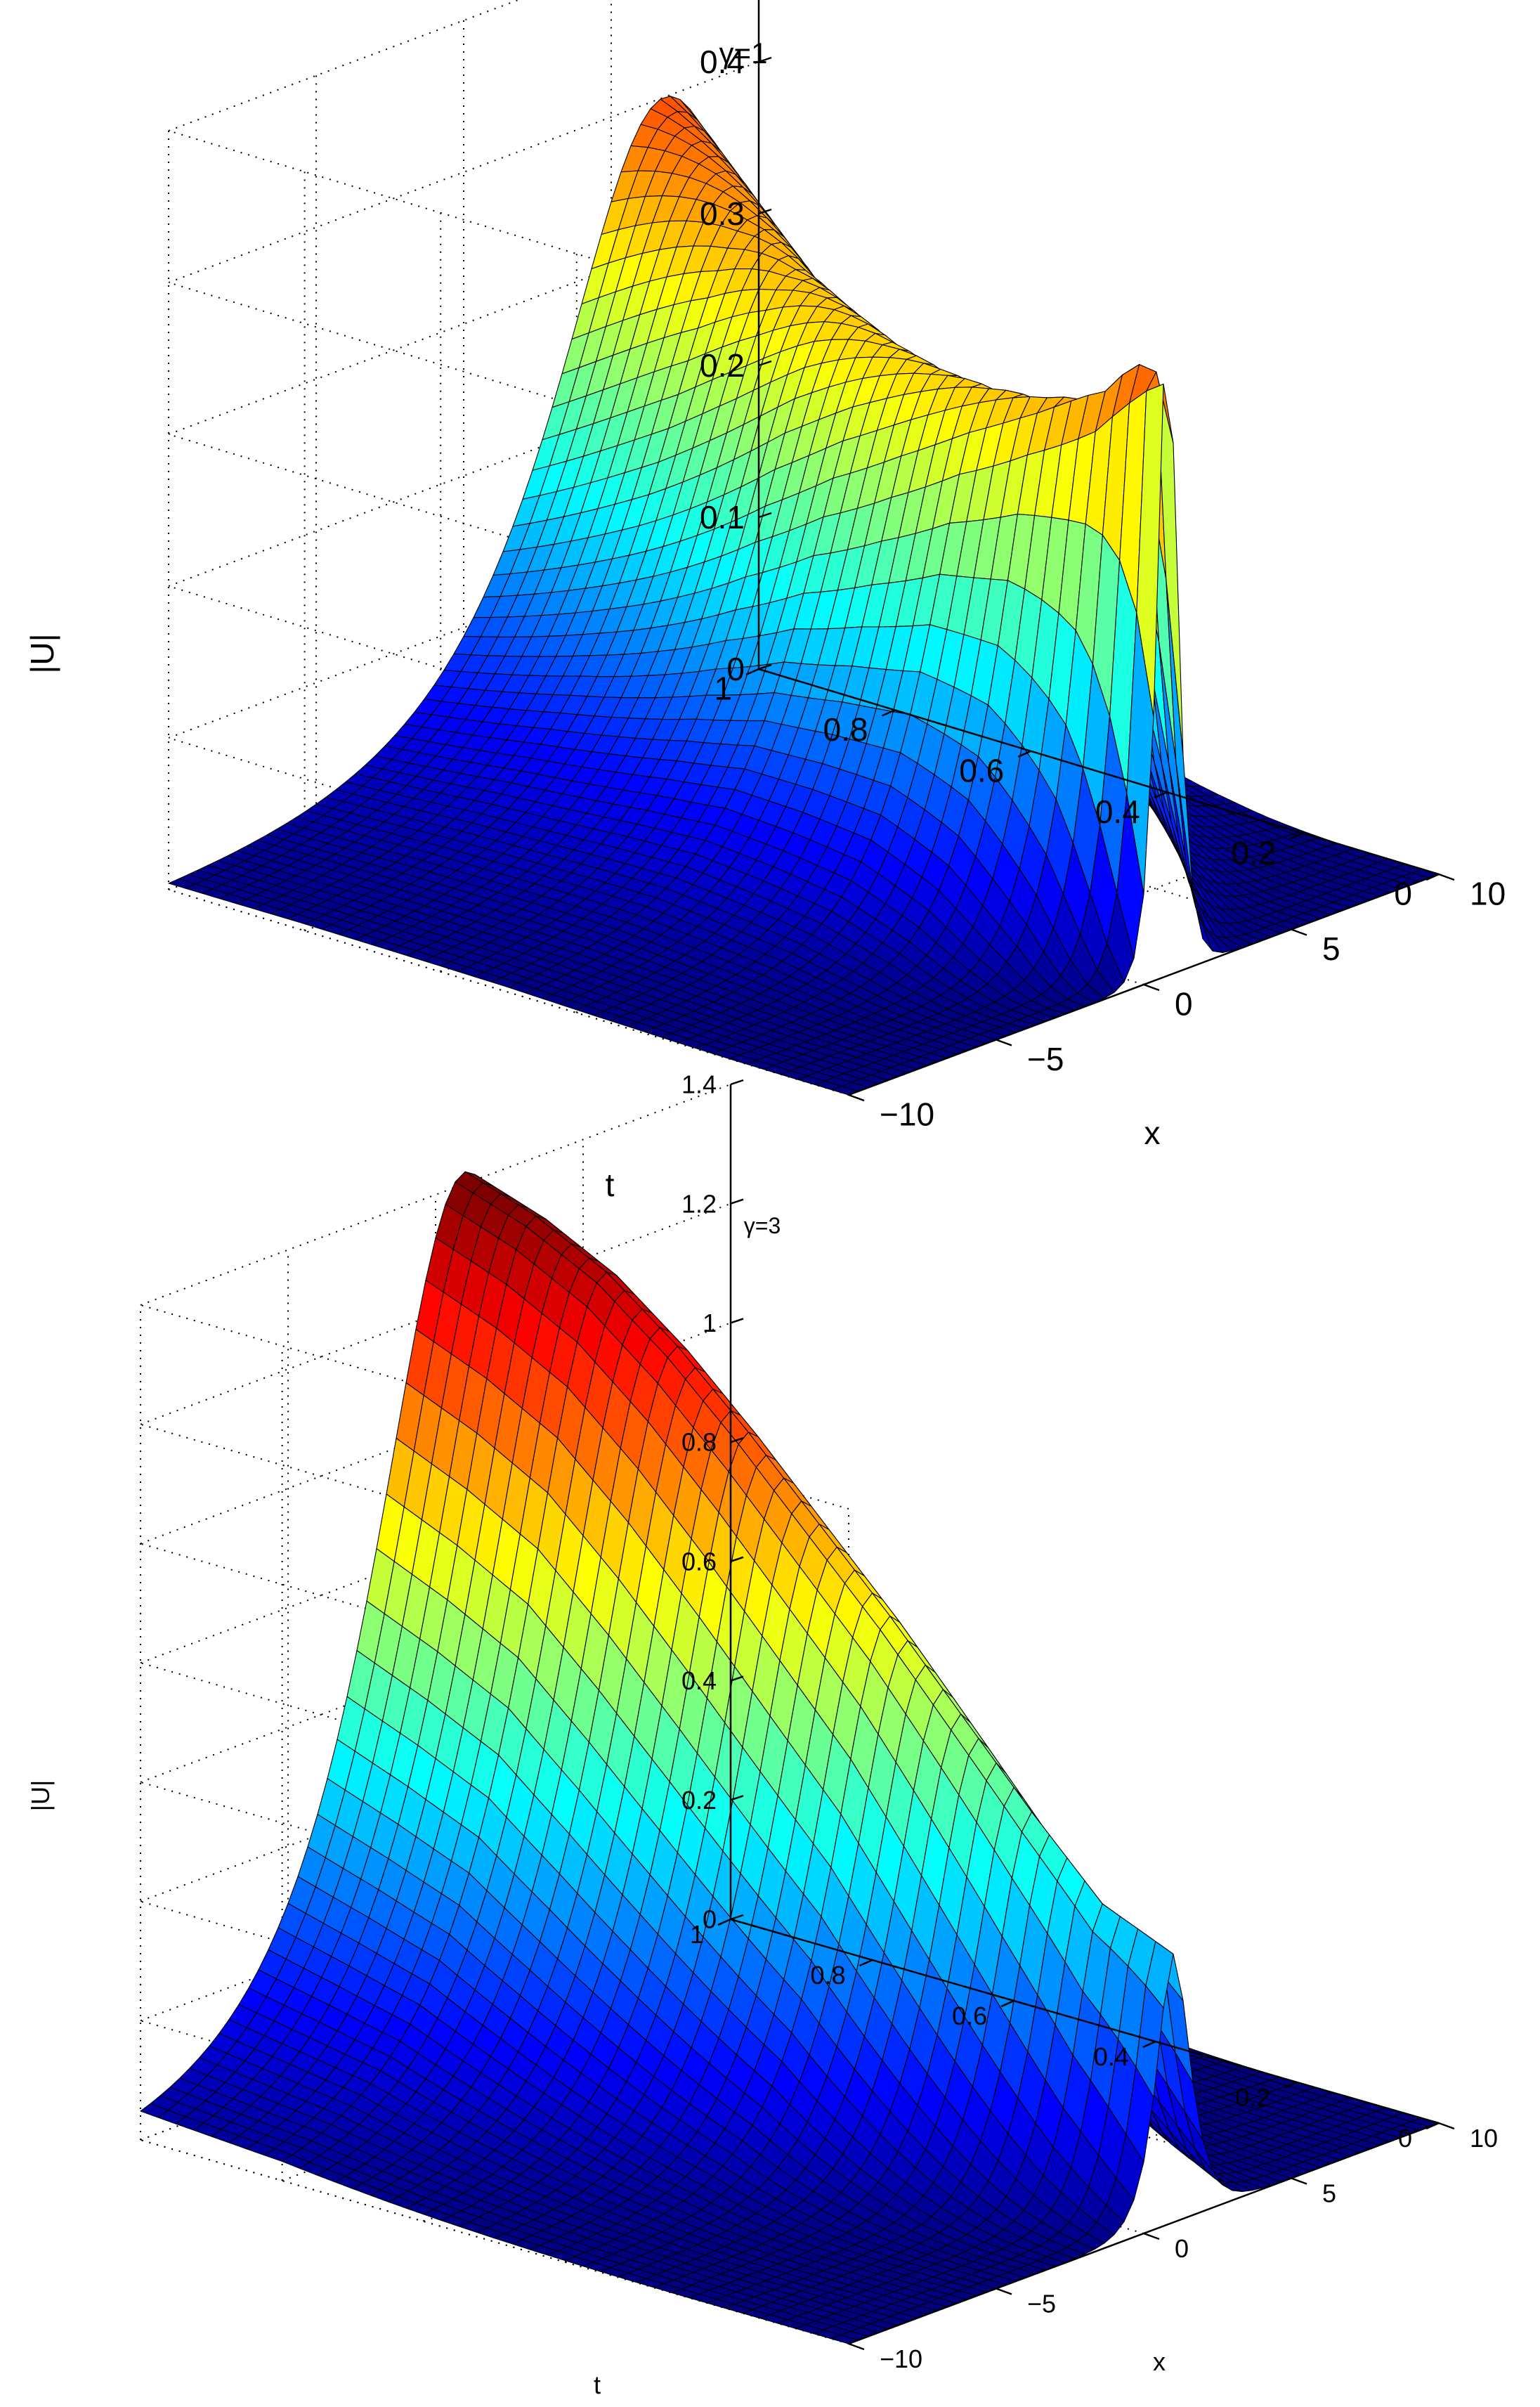 Image resolution: width=1540 pixels, height=2407 pixels. I want to click on z-tick-label: 0.4, so click(699, 1680).